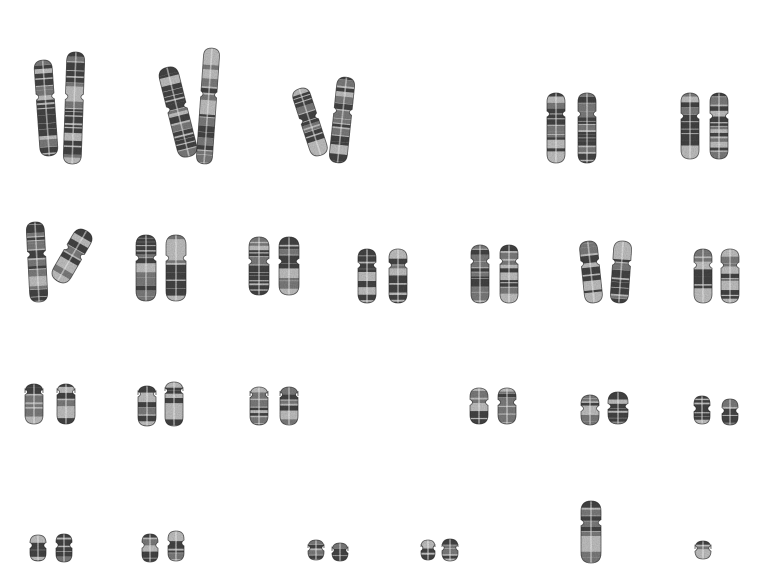 This screenshot has height=582, width=768. I want to click on chromosome-y, so click(703, 550).